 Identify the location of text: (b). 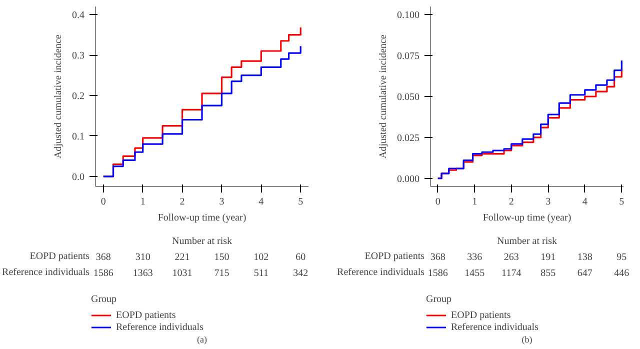
(527, 339).